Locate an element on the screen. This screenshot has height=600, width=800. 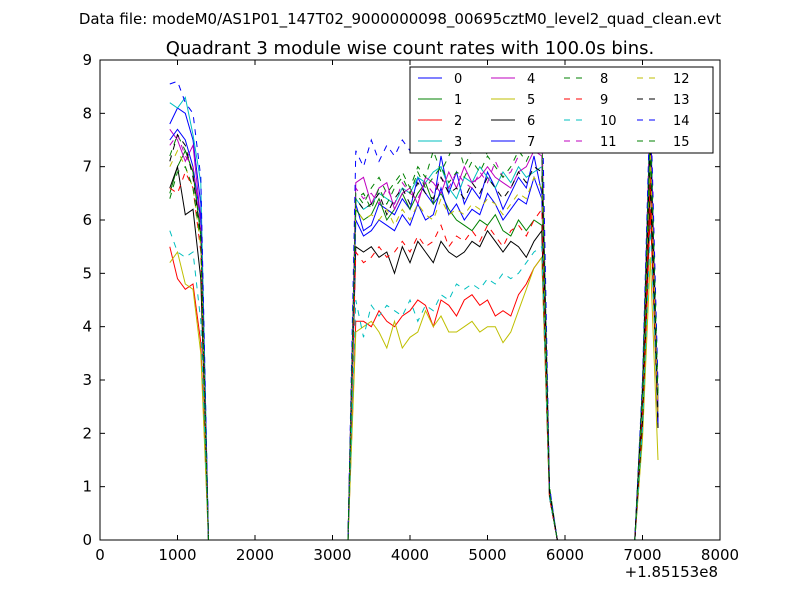
y-tick-label: 4 is located at coordinates (87, 327).